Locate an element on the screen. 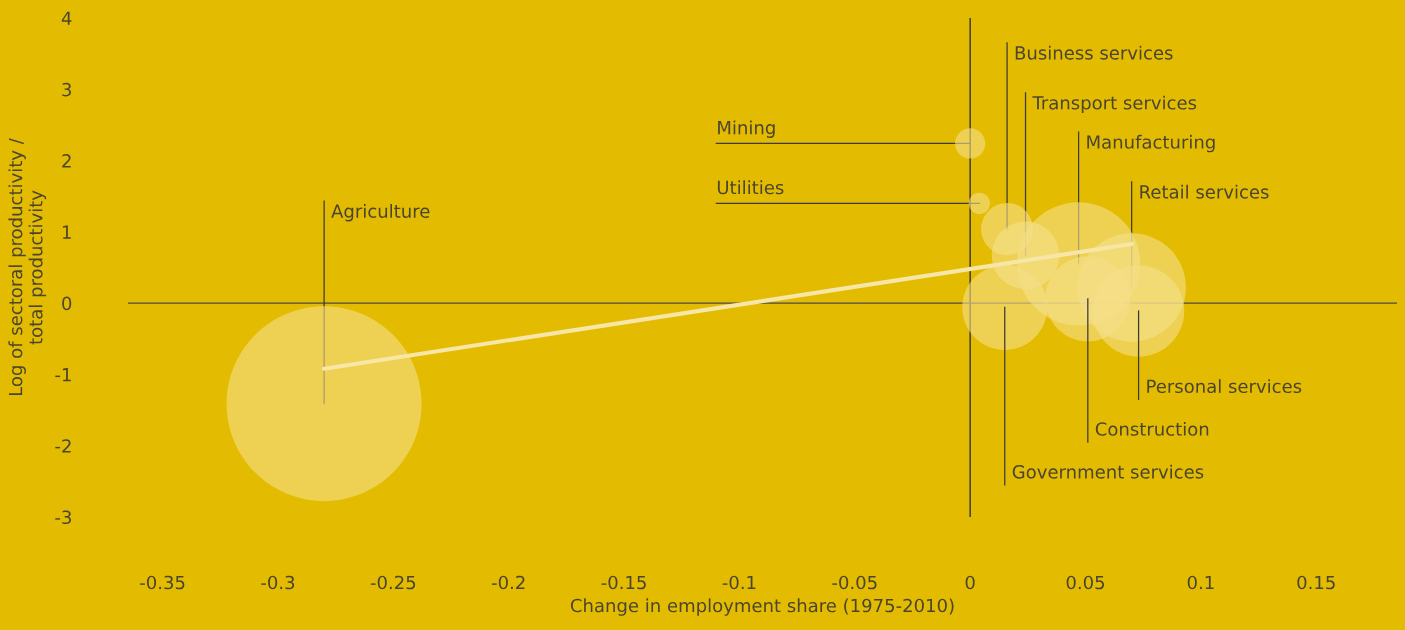 The image size is (1405, 630). y-axis-title: Log of sectoral productivity / total productivity is located at coordinates (27, 267).